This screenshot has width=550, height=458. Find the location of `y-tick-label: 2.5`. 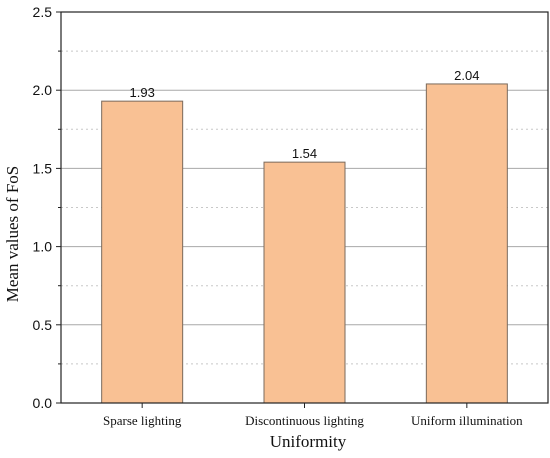

y-tick-label: 2.5 is located at coordinates (43, 12).